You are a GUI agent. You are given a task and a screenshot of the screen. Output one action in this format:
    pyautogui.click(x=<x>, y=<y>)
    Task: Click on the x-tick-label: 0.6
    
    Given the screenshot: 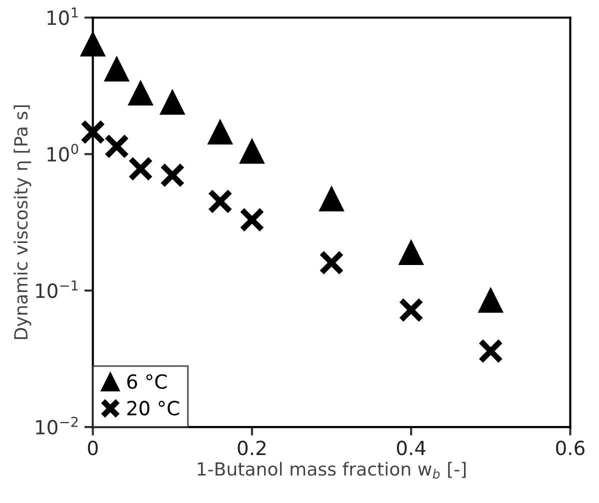 What is the action you would take?
    pyautogui.click(x=570, y=448)
    